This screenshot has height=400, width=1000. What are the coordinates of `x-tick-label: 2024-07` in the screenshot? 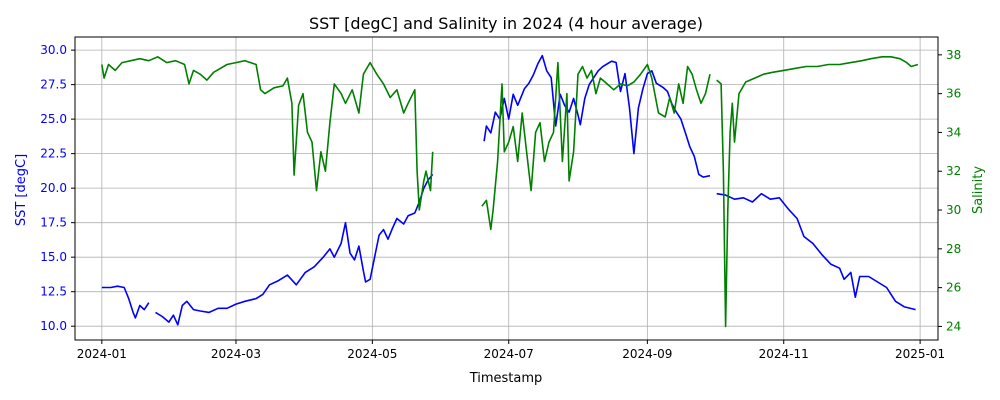 It's located at (509, 354).